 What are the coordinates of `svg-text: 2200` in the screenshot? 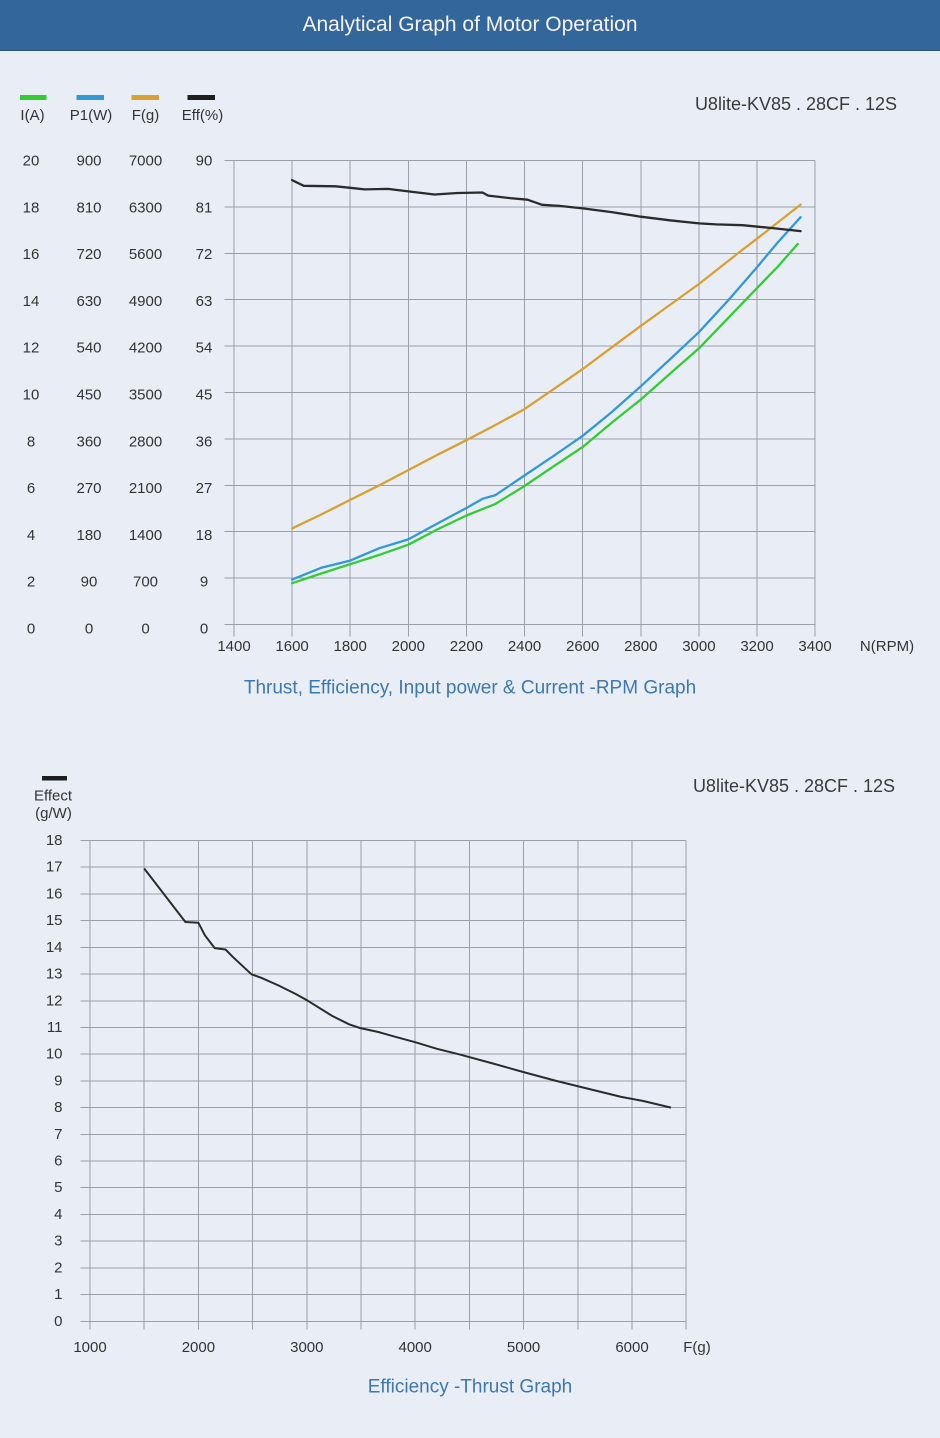 It's located at (466, 646).